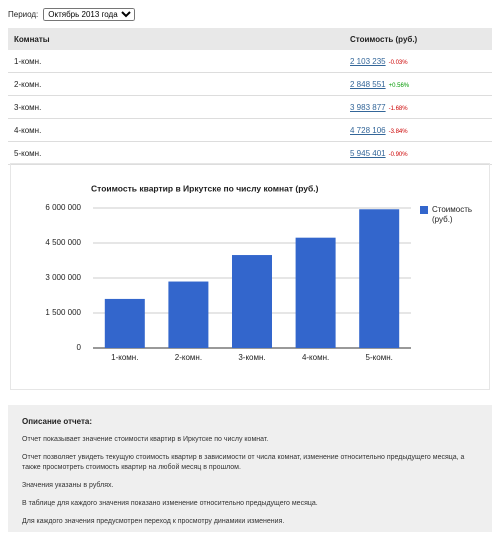 The image size is (500, 538). I want to click on legend-label: Стоимость (руб.), so click(452, 214).